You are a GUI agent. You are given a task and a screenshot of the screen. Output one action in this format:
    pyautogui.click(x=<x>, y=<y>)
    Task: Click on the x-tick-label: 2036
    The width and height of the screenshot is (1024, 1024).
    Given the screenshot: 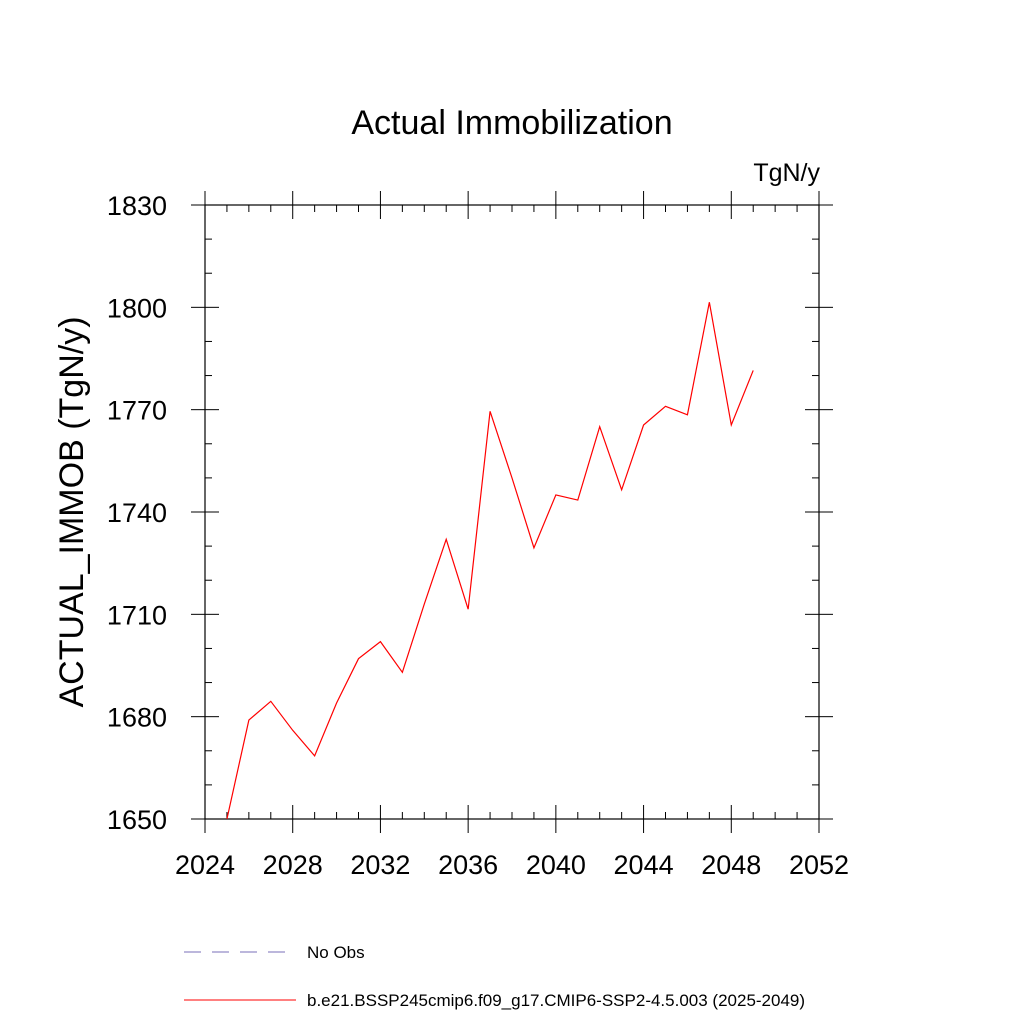 What is the action you would take?
    pyautogui.click(x=468, y=865)
    